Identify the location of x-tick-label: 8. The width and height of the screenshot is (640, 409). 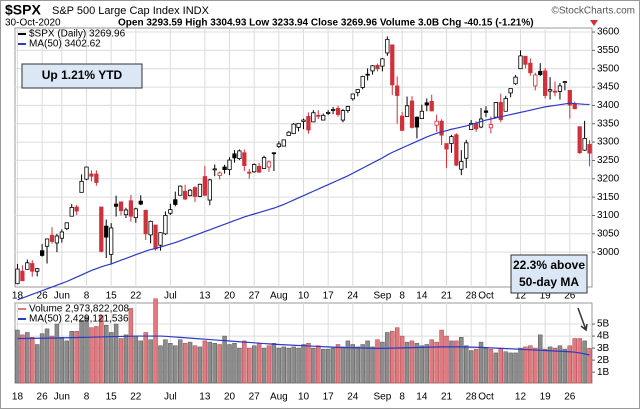
(87, 397).